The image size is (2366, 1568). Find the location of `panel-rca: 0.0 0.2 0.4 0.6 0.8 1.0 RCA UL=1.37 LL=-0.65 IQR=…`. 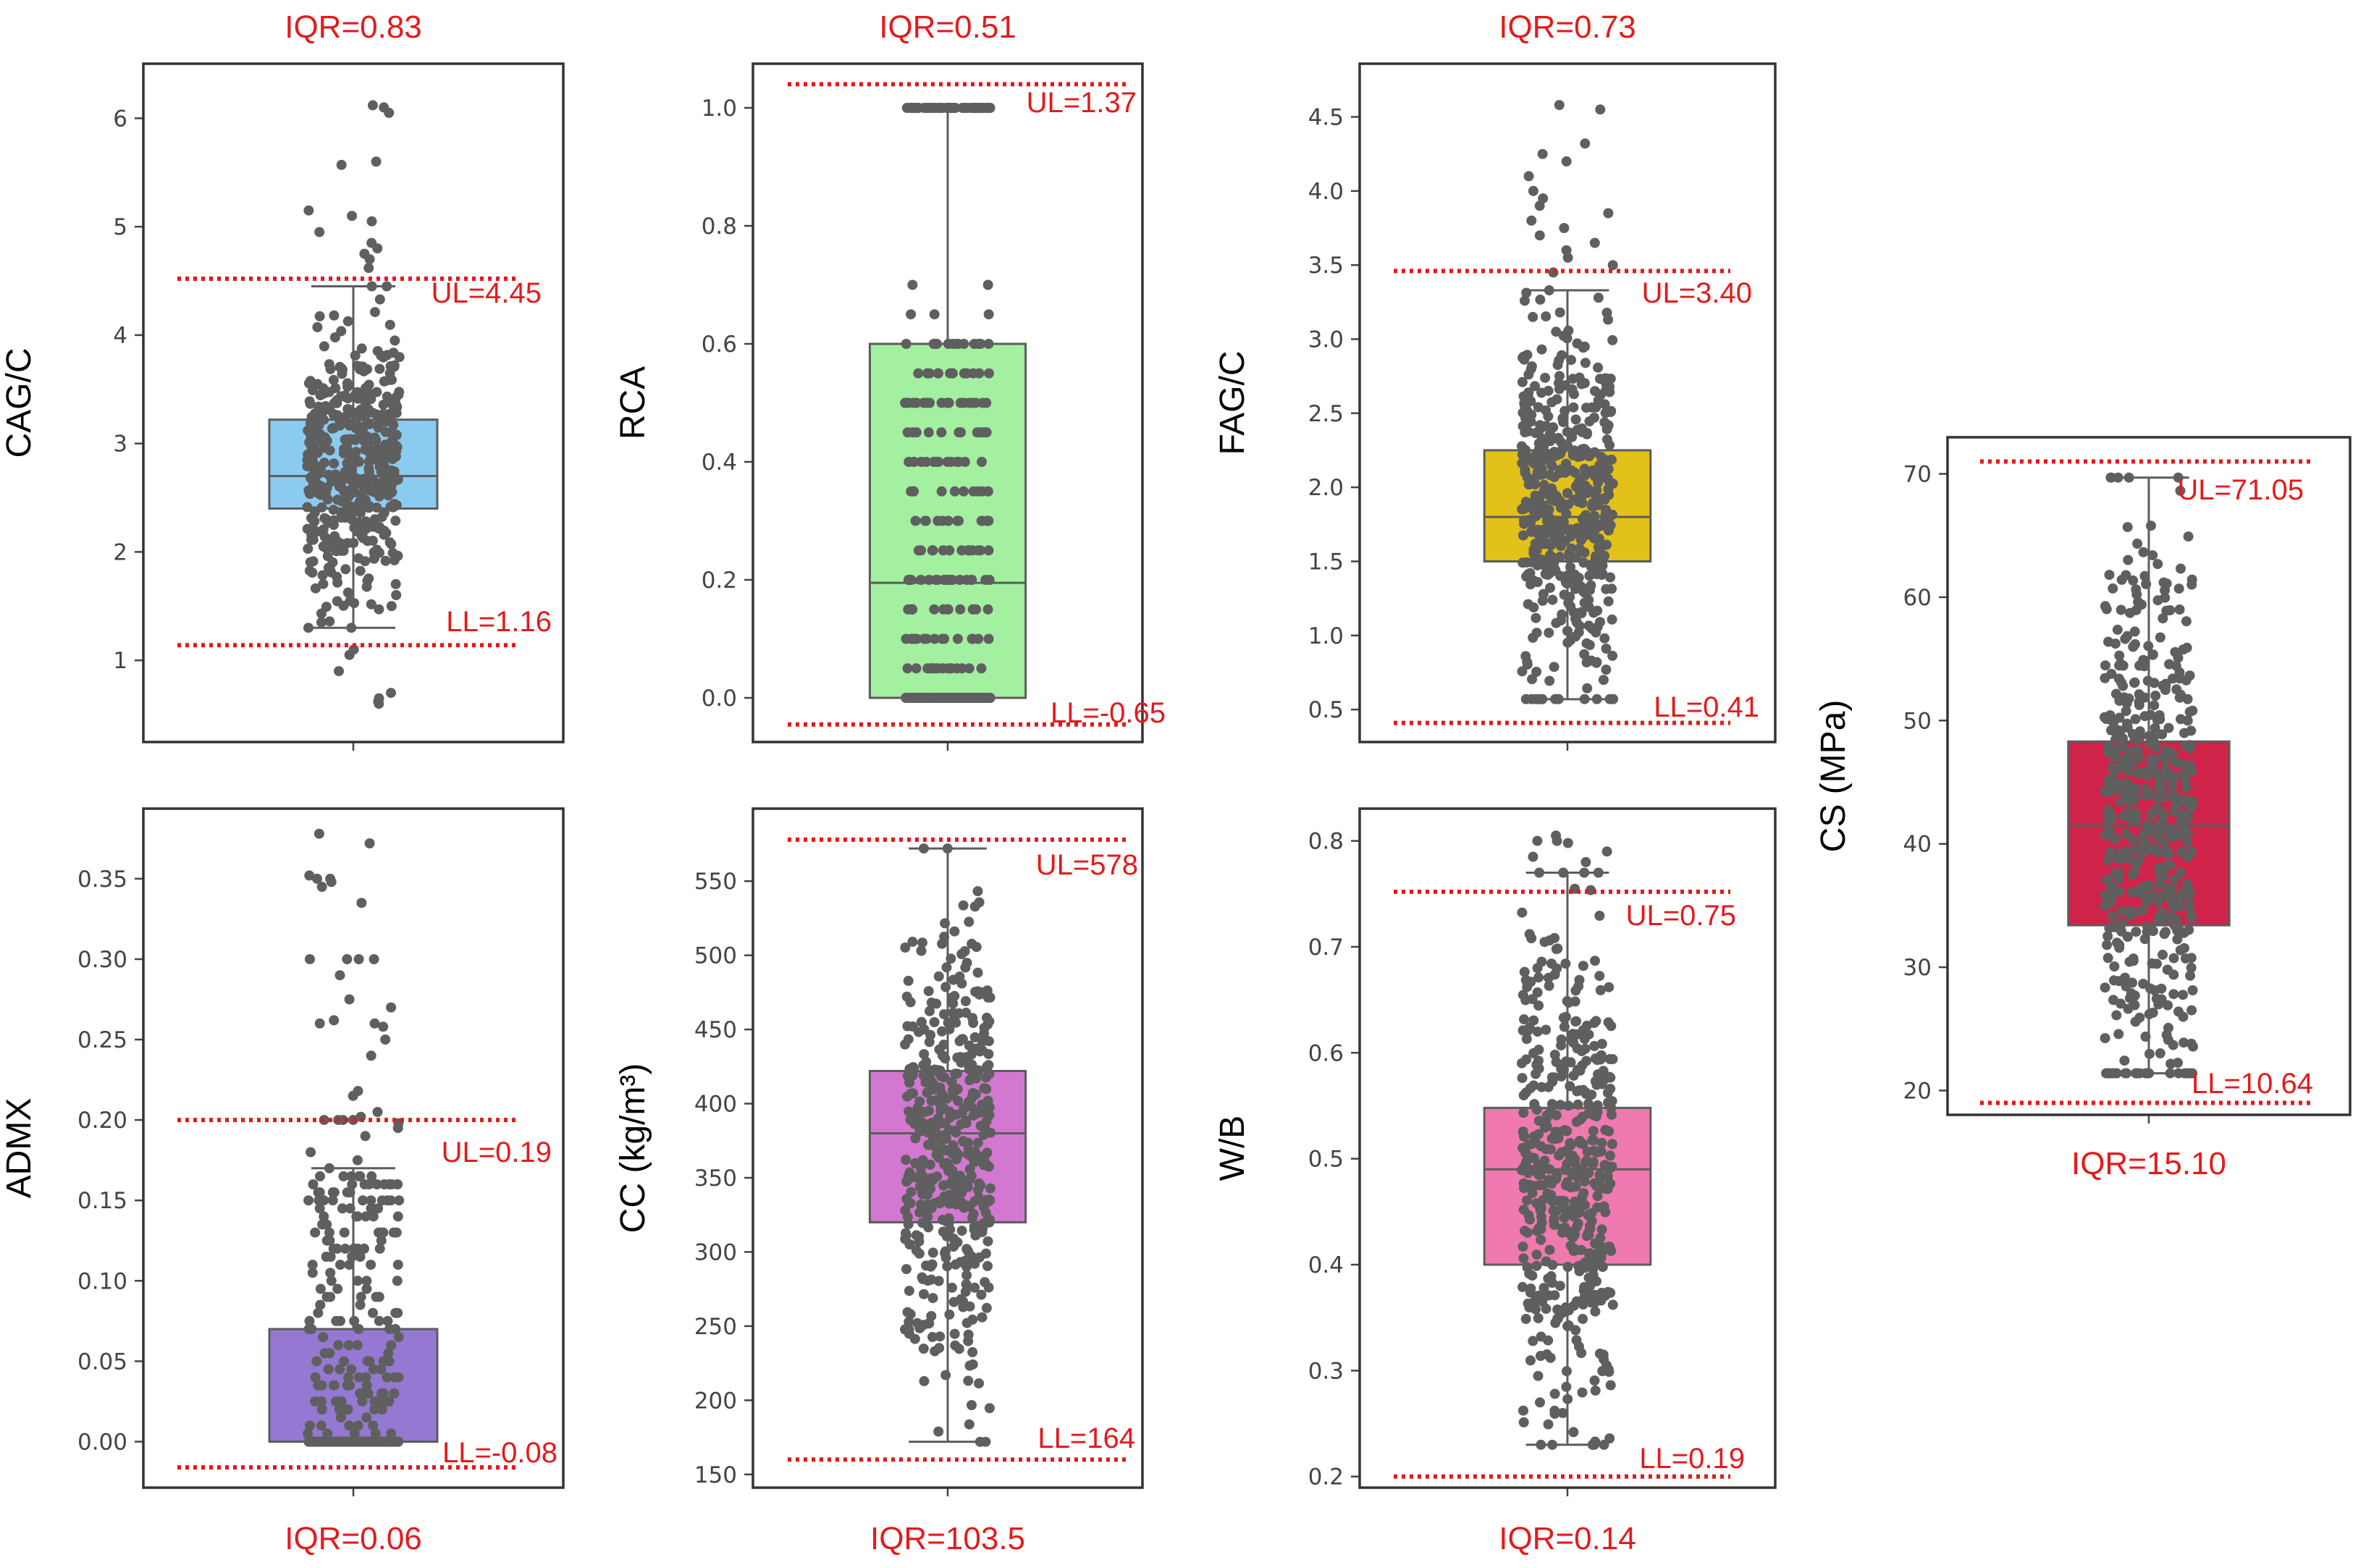

panel-rca: 0.0 0.2 0.4 0.6 0.8 1.0 RCA UL=1.37 LL=-0.65 IQR=… is located at coordinates (890, 380).